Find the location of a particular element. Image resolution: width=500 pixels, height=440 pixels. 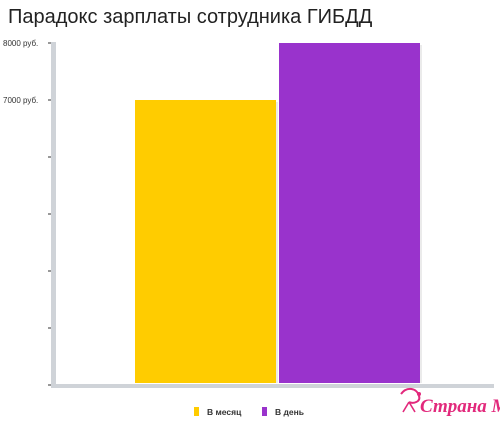

x-axis-line is located at coordinates (272, 386).